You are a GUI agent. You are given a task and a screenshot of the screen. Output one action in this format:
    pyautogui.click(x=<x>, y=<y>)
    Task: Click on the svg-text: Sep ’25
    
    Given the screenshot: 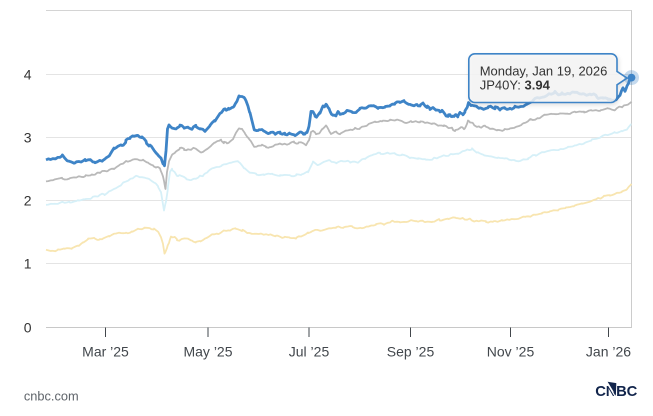 What is the action you would take?
    pyautogui.click(x=411, y=351)
    